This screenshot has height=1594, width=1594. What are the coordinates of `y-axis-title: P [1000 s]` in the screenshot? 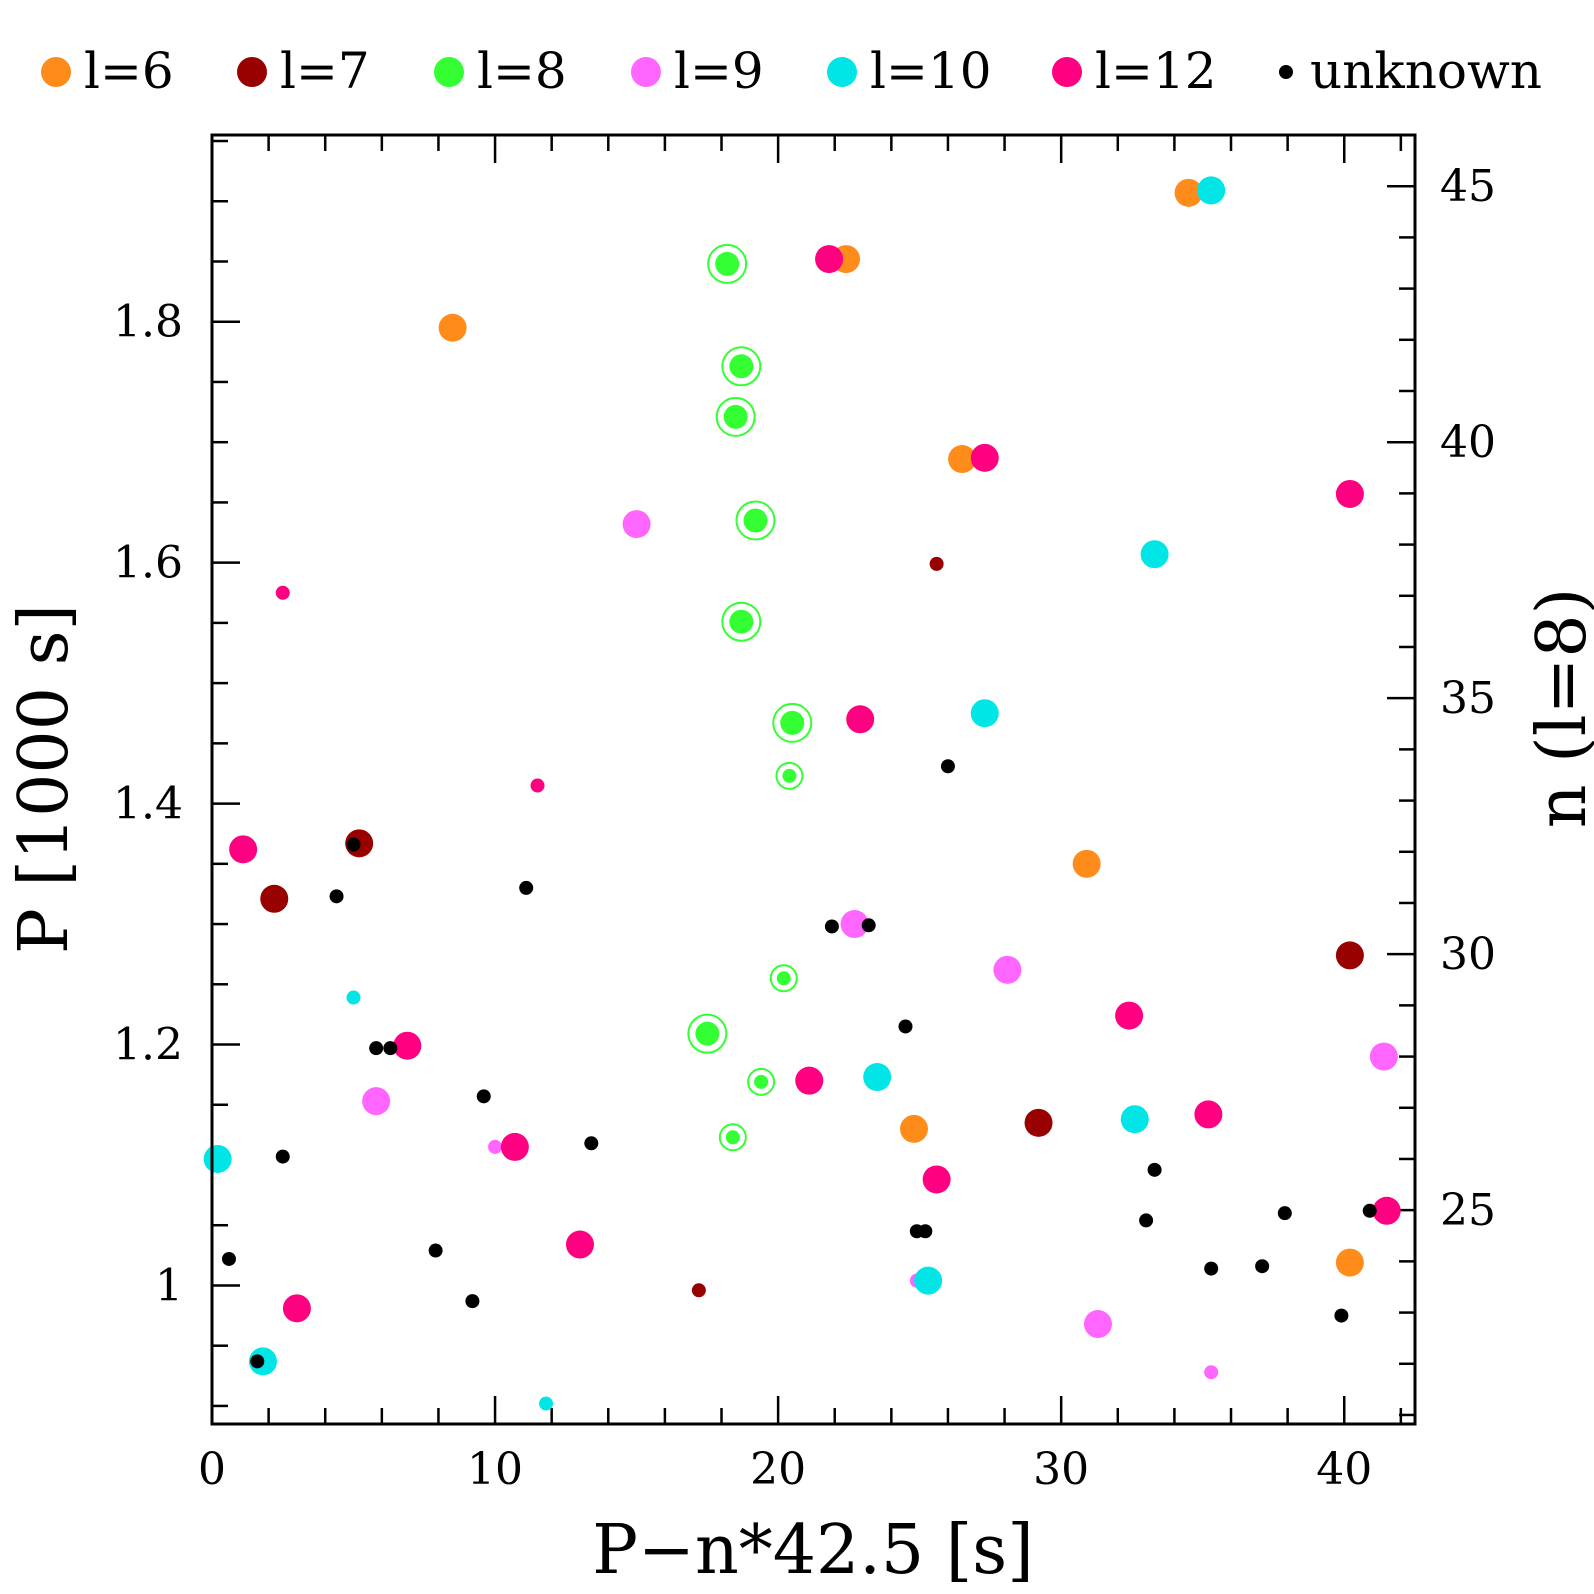 It's located at (44, 779).